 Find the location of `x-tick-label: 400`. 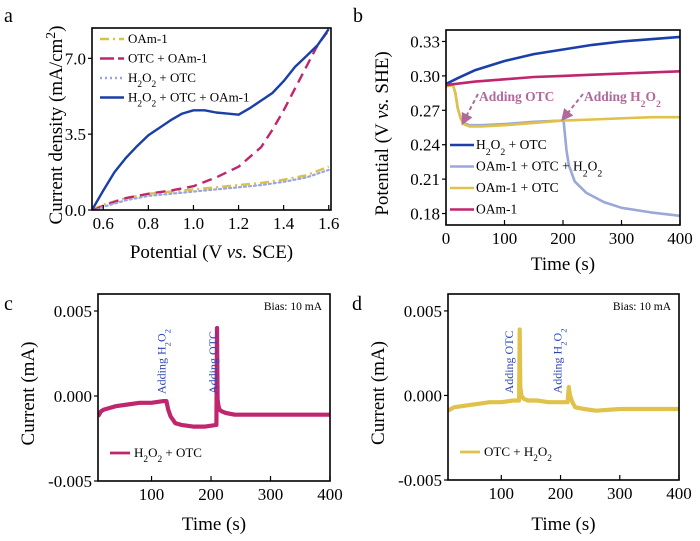

x-tick-label: 400 is located at coordinates (680, 238).